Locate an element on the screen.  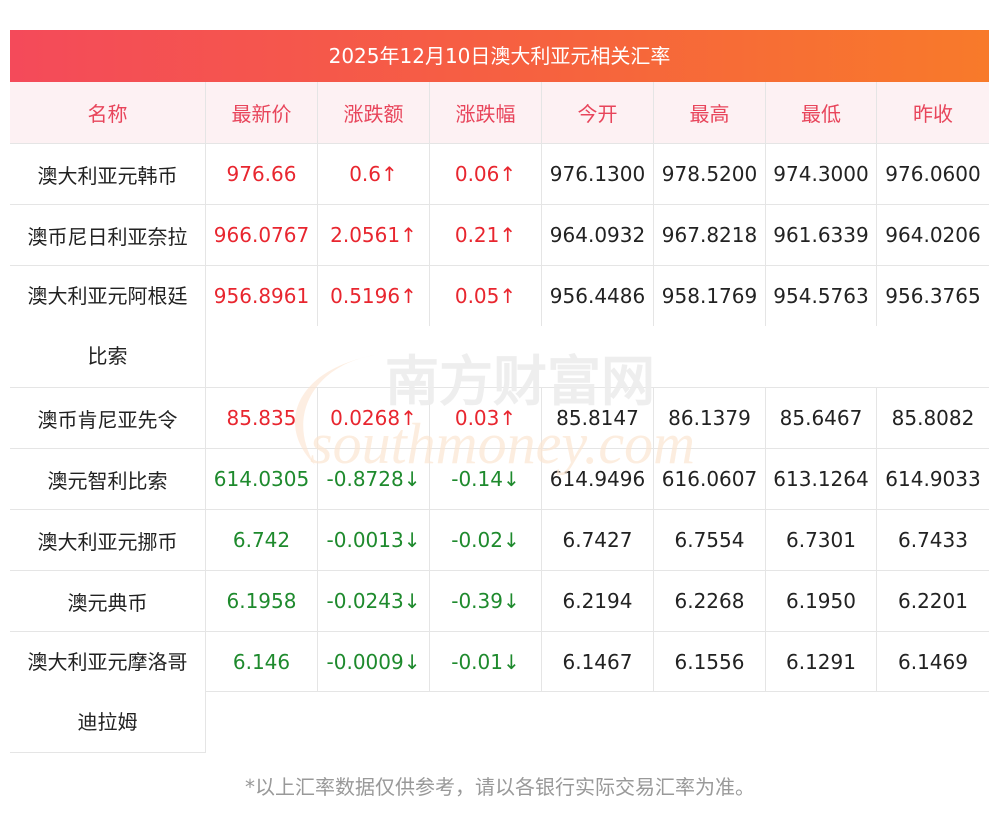
header-open: 今开 is located at coordinates (598, 112).